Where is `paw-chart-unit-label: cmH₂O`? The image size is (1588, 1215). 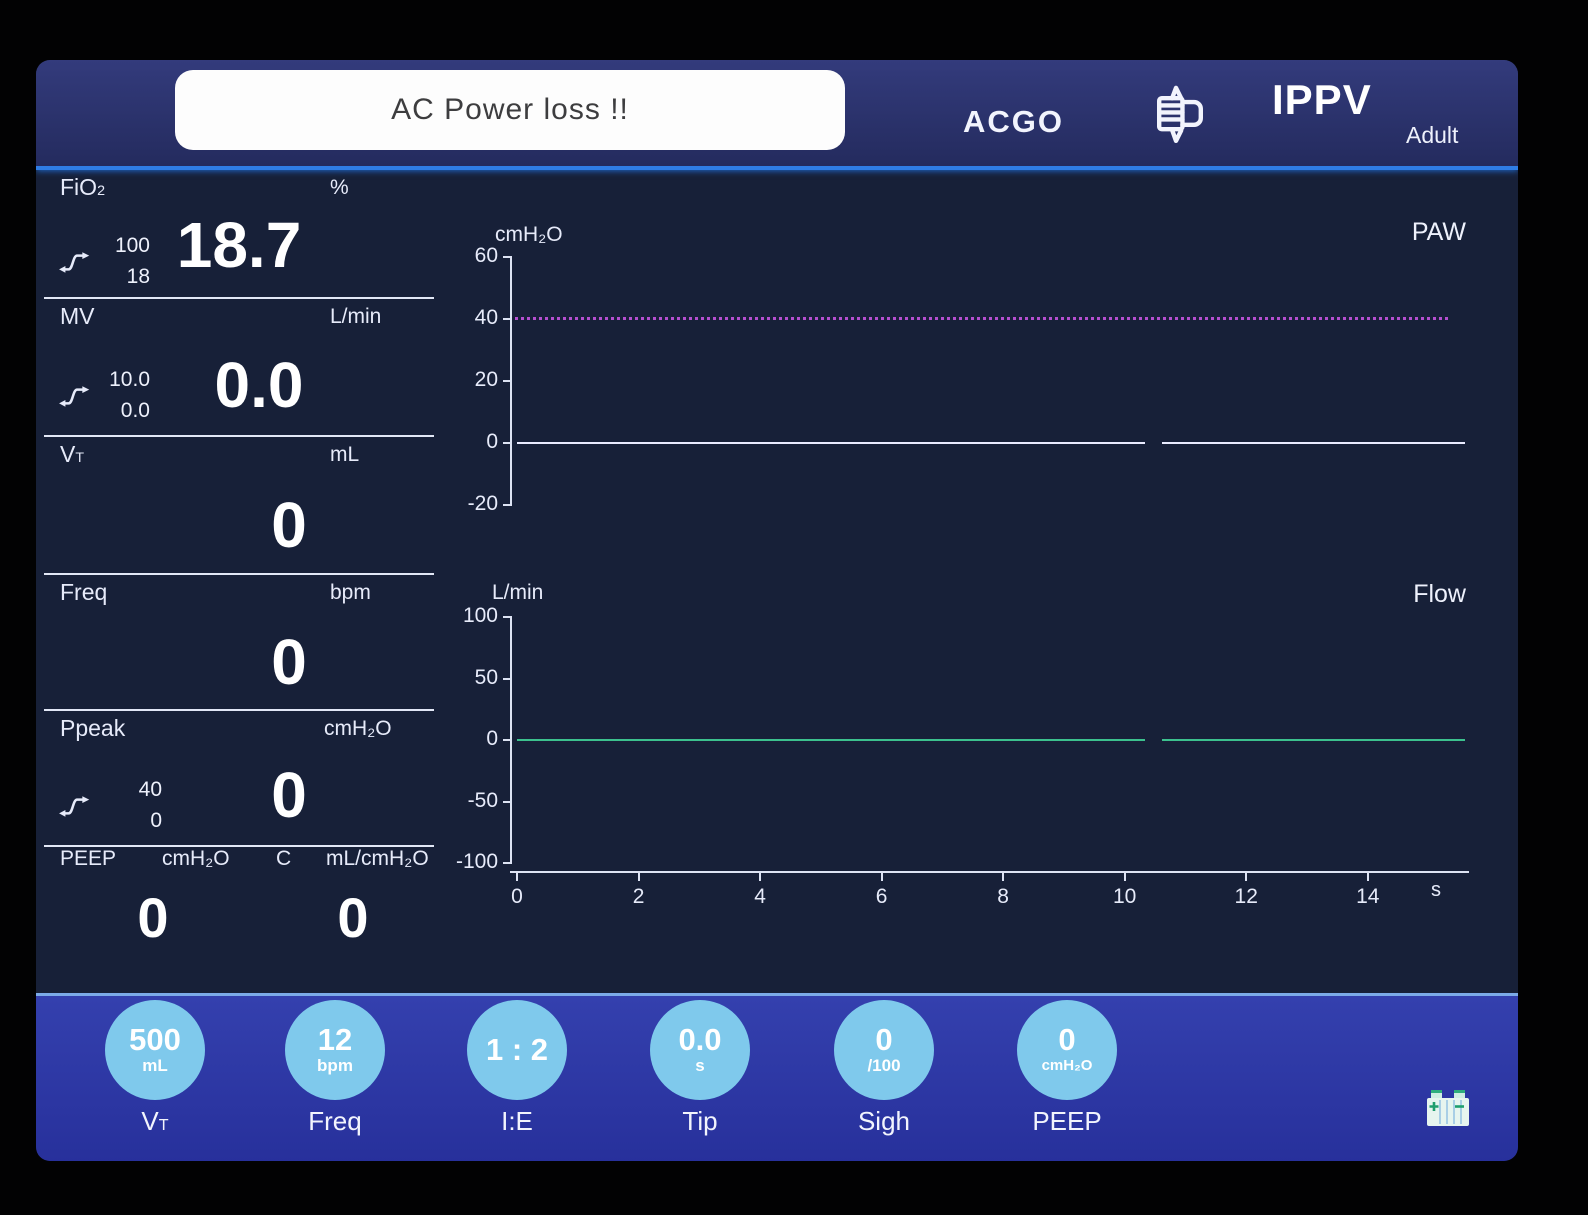
paw-chart-unit-label: cmH₂O is located at coordinates (529, 234).